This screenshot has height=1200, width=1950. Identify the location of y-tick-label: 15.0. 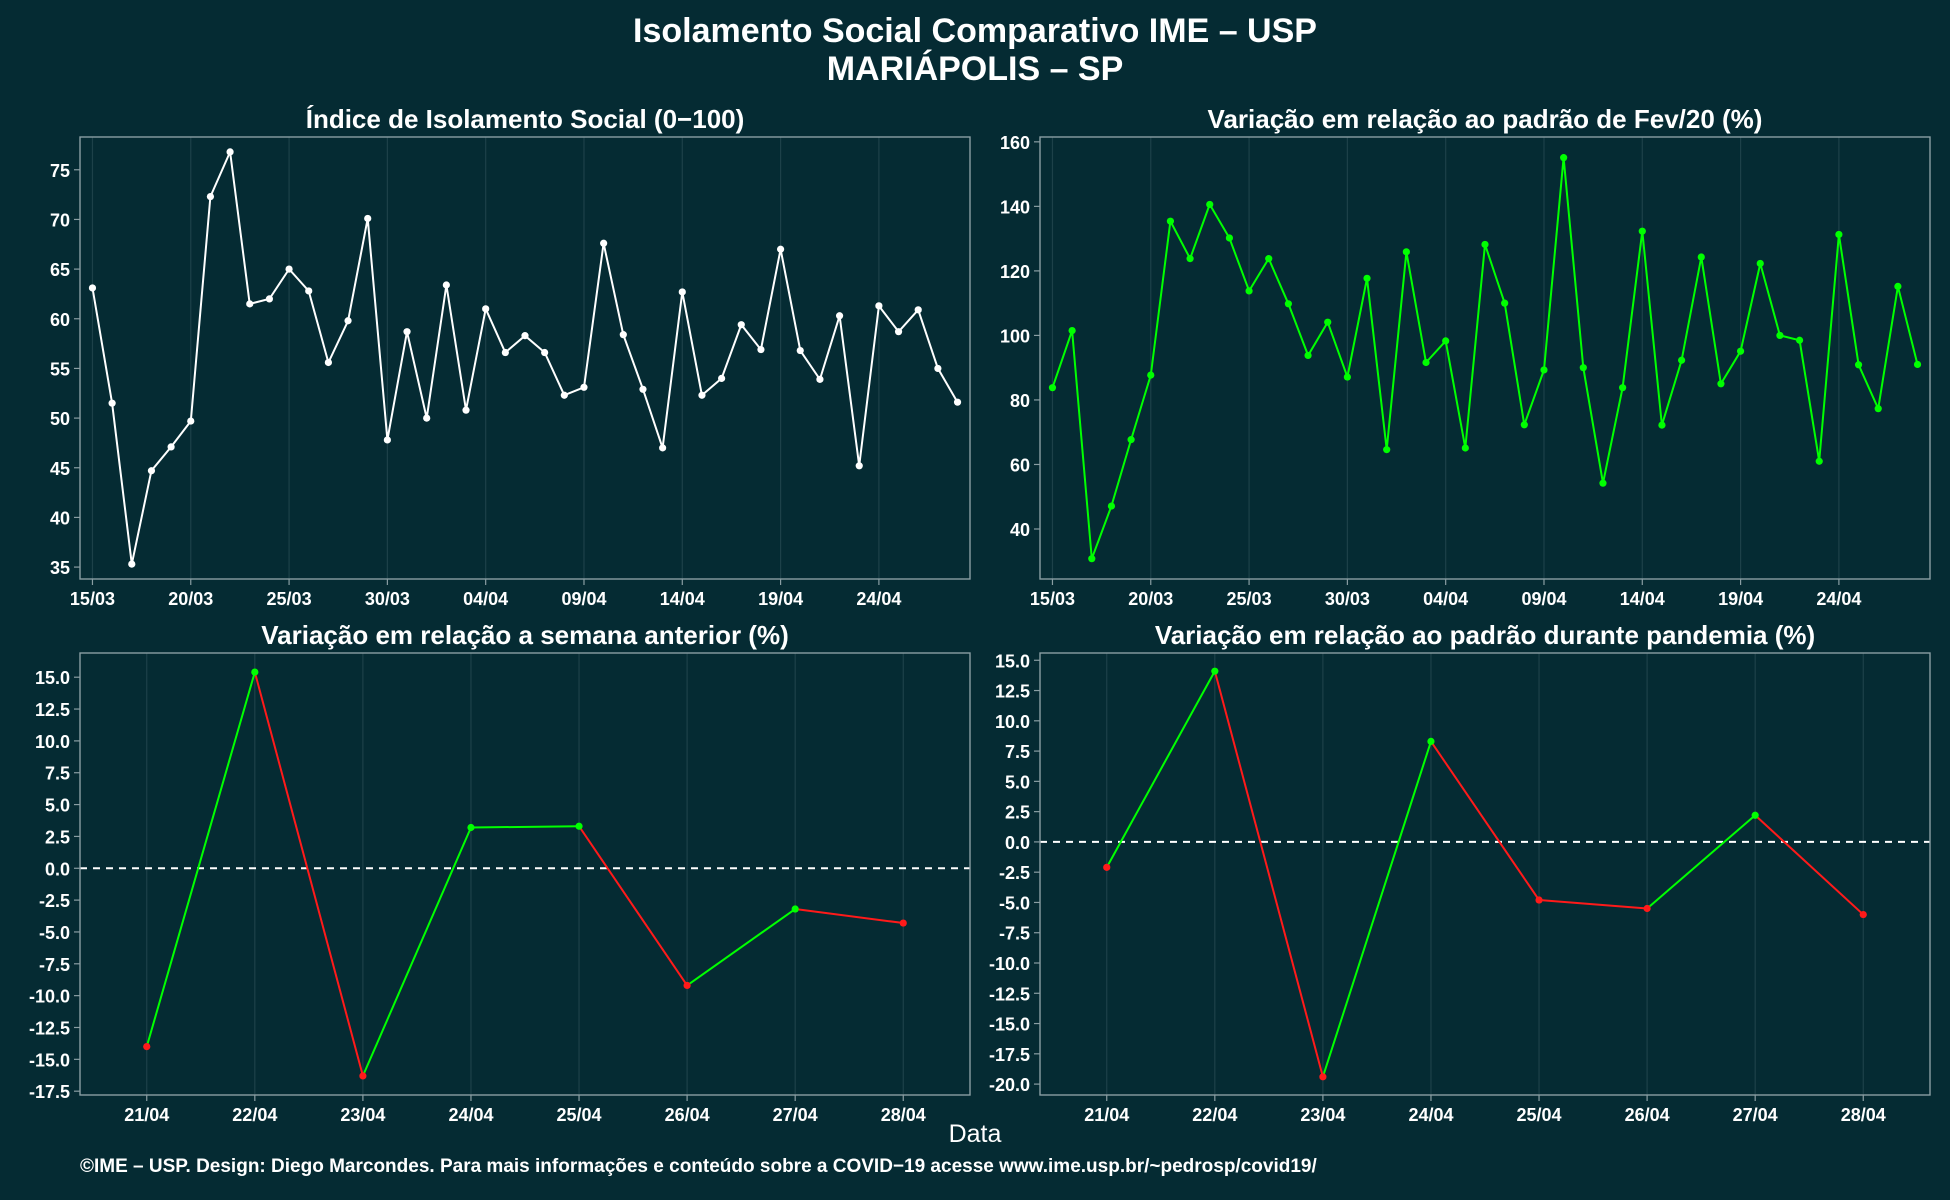
(1012, 661).